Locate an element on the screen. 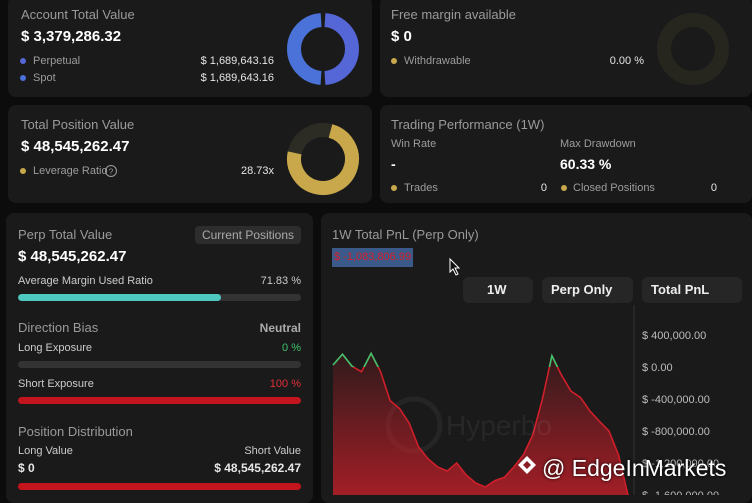 This screenshot has height=503, width=752. trades: 0 is located at coordinates (543, 188).